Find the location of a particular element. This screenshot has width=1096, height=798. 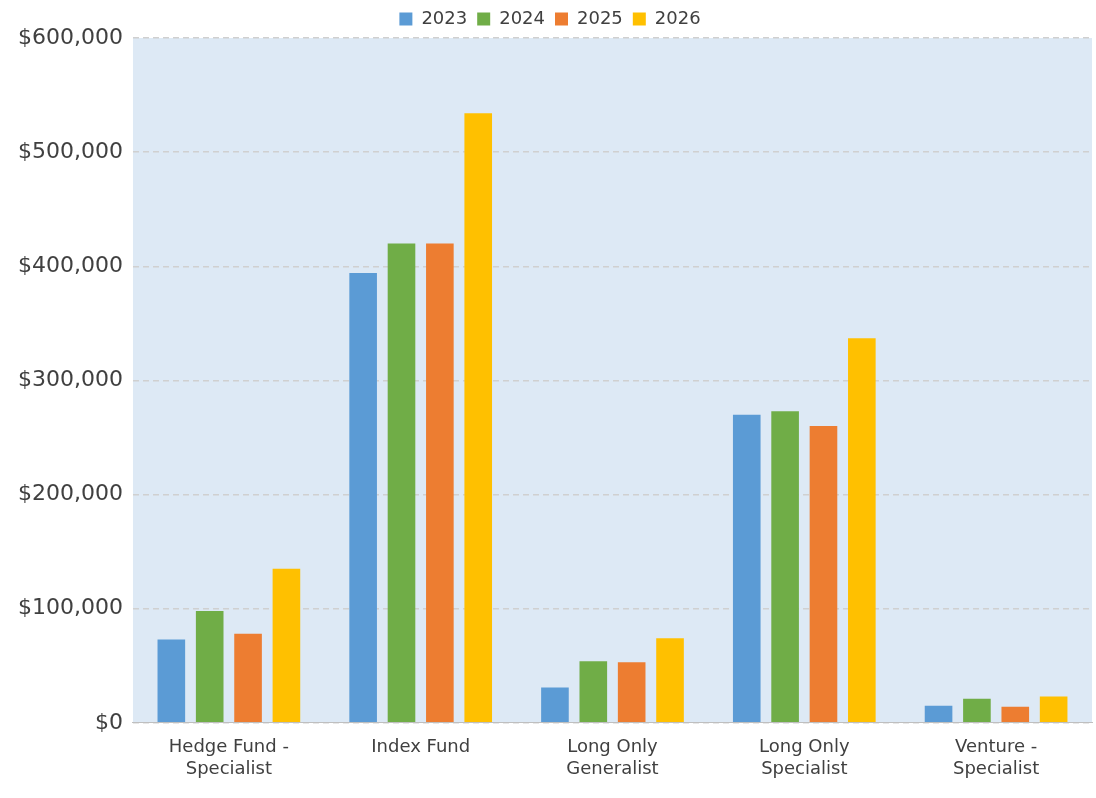

y-tick-label: $500,000 is located at coordinates (70, 150).